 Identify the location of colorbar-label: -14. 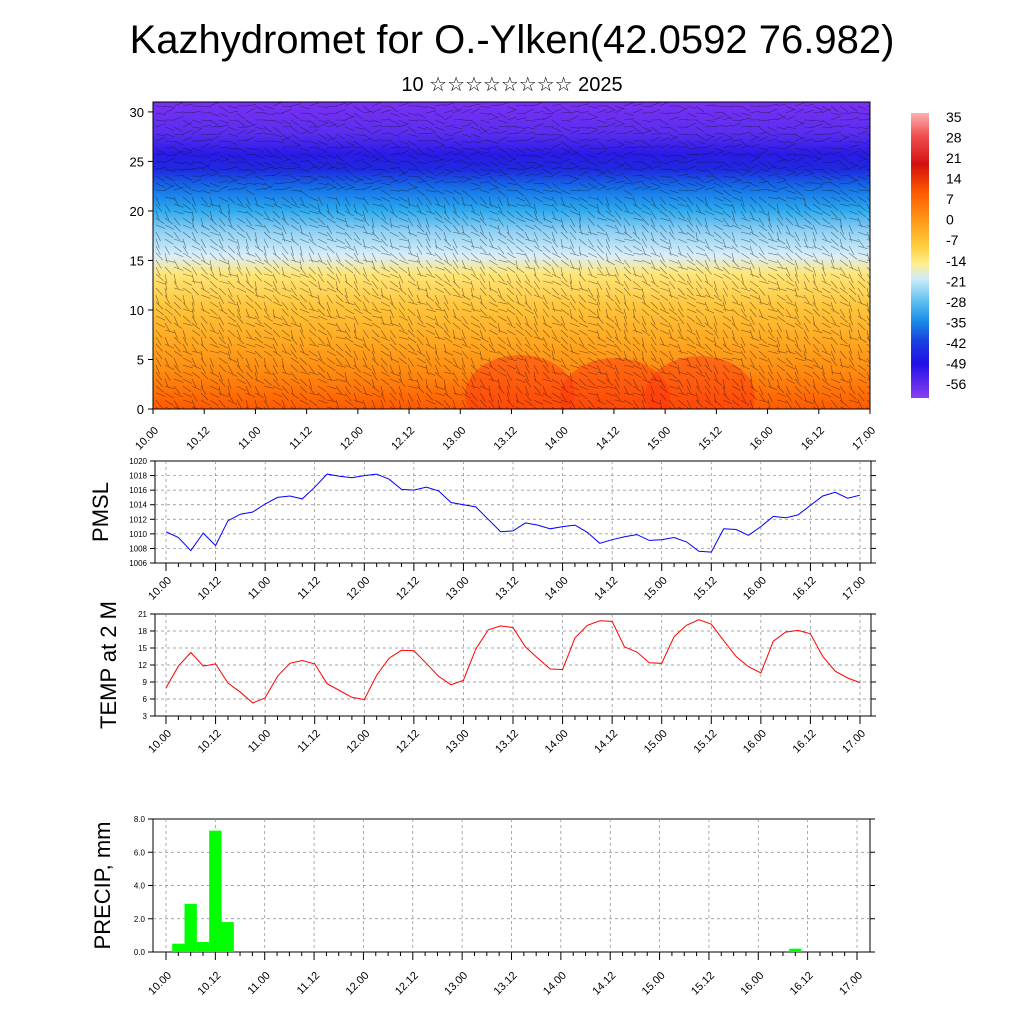
(956, 261).